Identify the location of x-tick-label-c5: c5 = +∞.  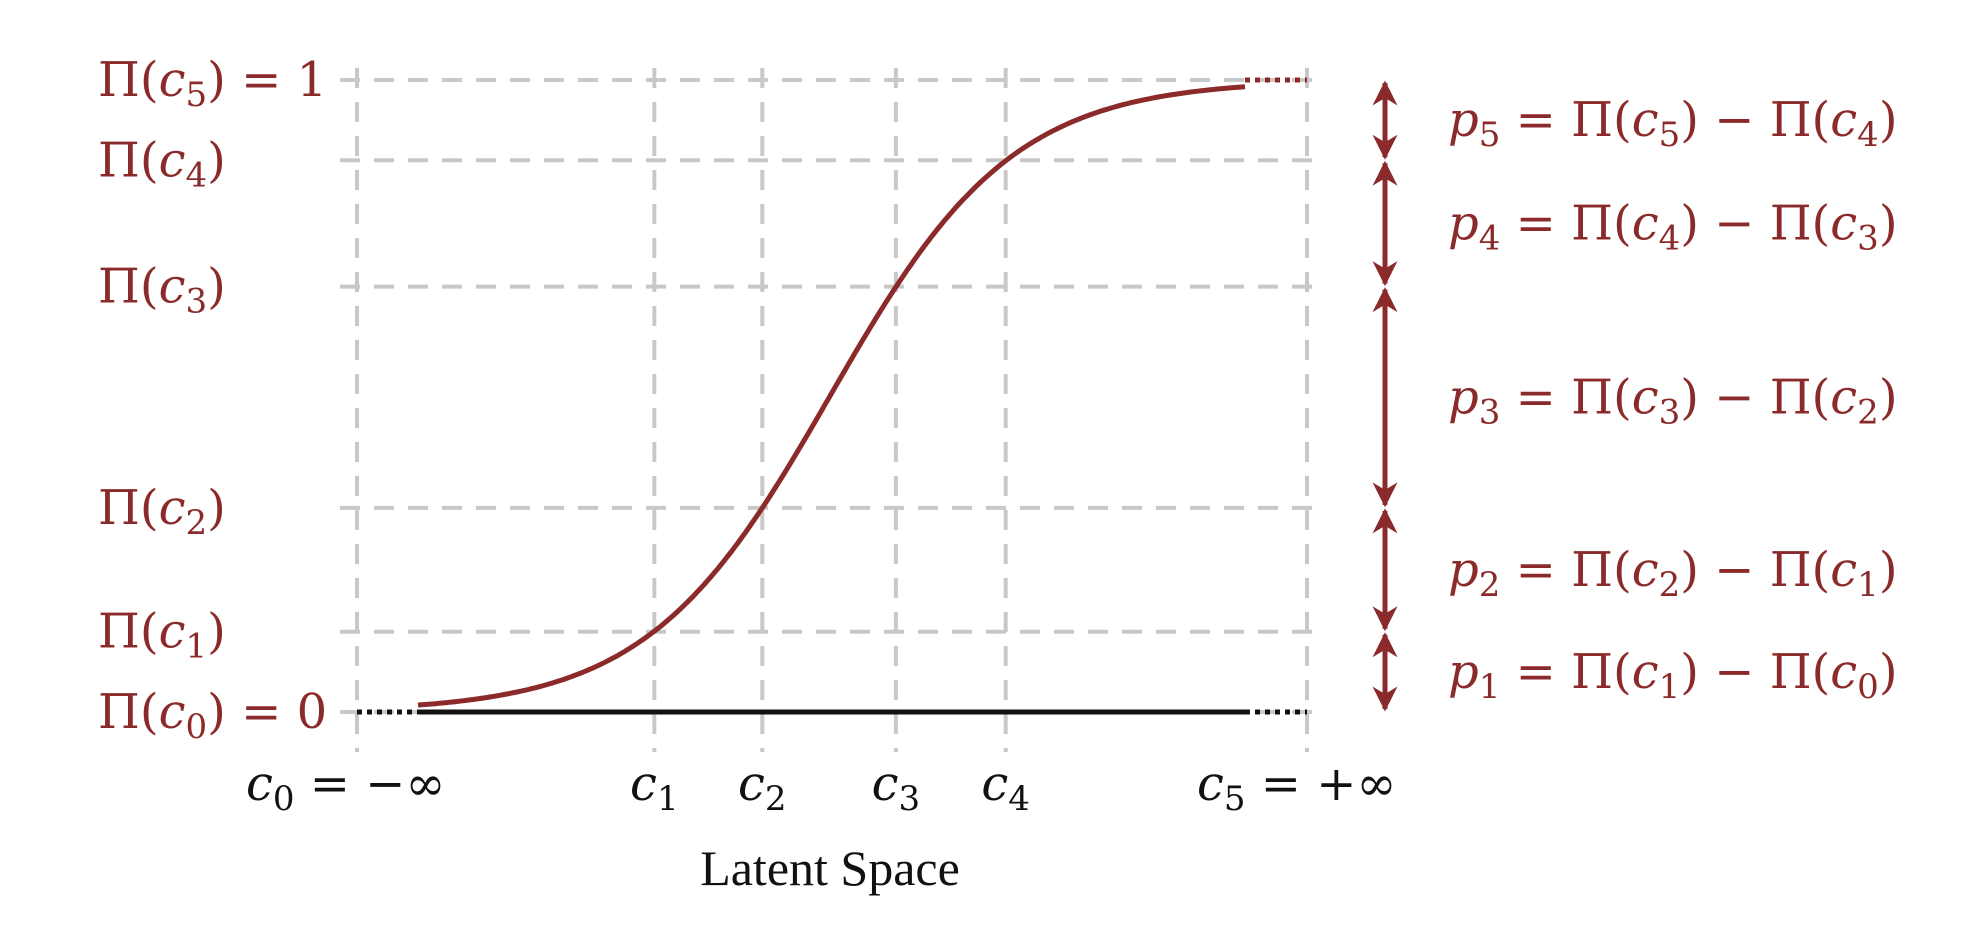
(1296, 787).